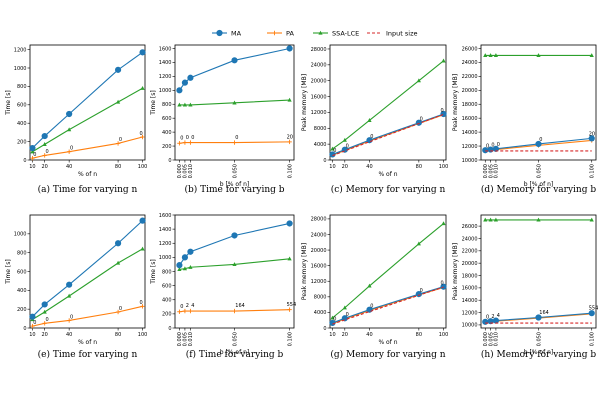 The height and width of the screenshot is (400, 600). Describe the element at coordinates (470, 276) in the screenshot. I see `y-tick-label: 18000` at that location.